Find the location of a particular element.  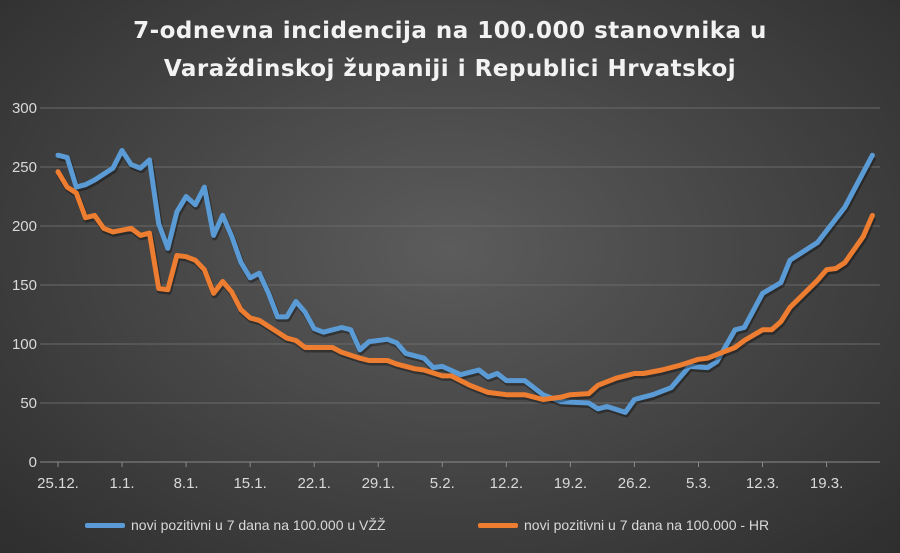

x-tick-label: 5.2. is located at coordinates (442, 483).